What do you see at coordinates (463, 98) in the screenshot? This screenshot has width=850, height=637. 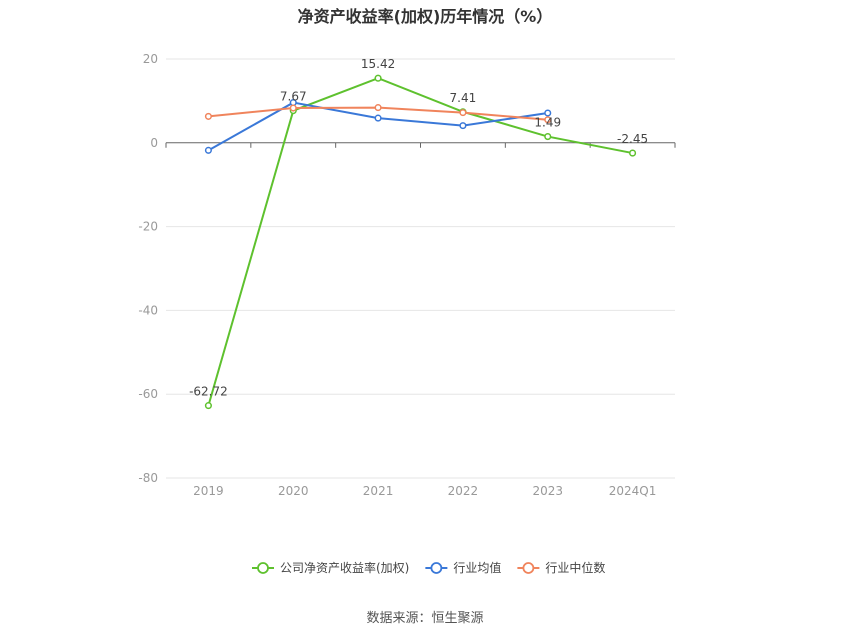 I see `data-label: 7.41` at bounding box center [463, 98].